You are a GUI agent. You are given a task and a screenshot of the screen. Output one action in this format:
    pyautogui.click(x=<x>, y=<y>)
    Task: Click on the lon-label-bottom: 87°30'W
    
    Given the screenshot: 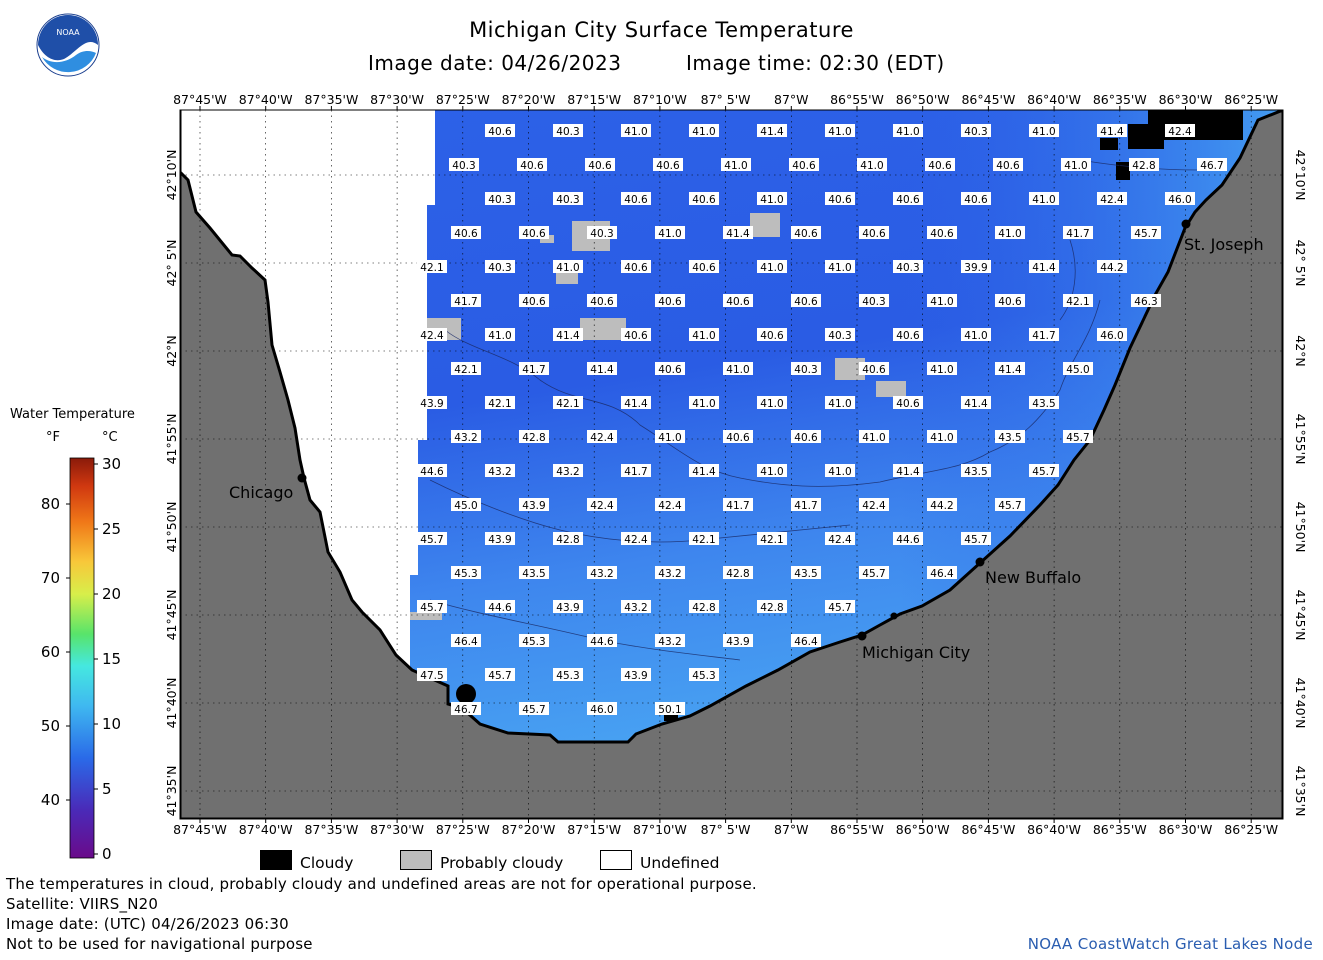 What is the action you would take?
    pyautogui.click(x=397, y=829)
    